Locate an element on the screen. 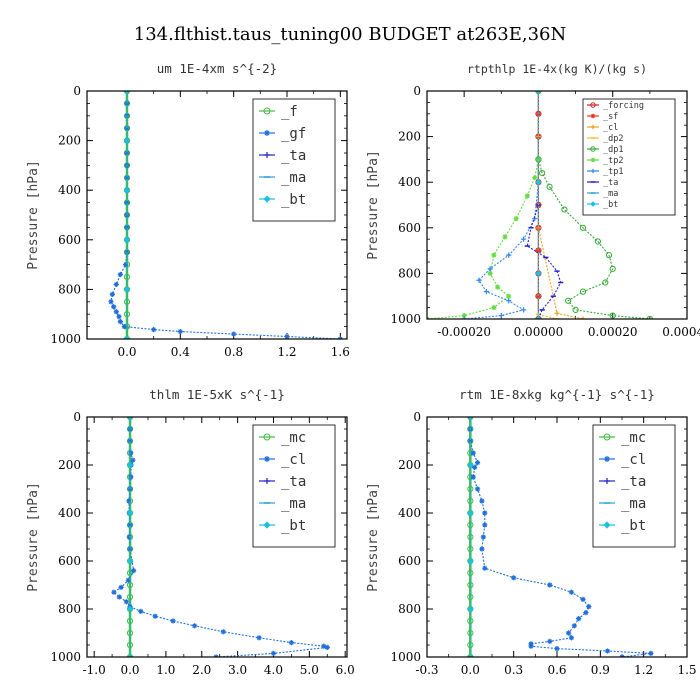 Image resolution: width=700 pixels, height=700 pixels. legend-label: _dp1 is located at coordinates (613, 150).